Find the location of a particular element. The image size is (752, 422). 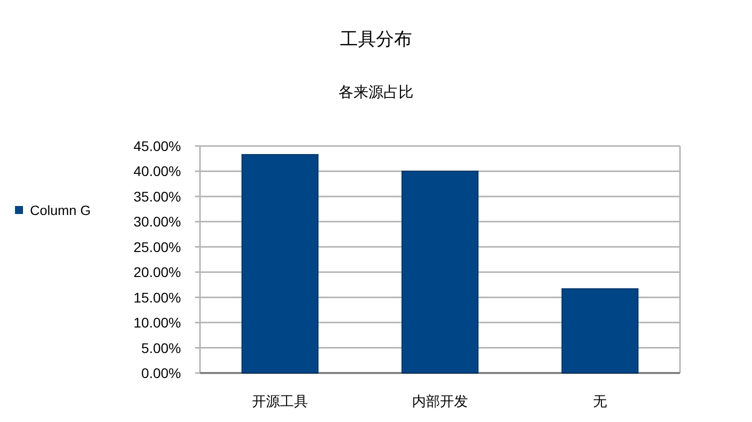

y-tick-label: 30.00% is located at coordinates (157, 222).